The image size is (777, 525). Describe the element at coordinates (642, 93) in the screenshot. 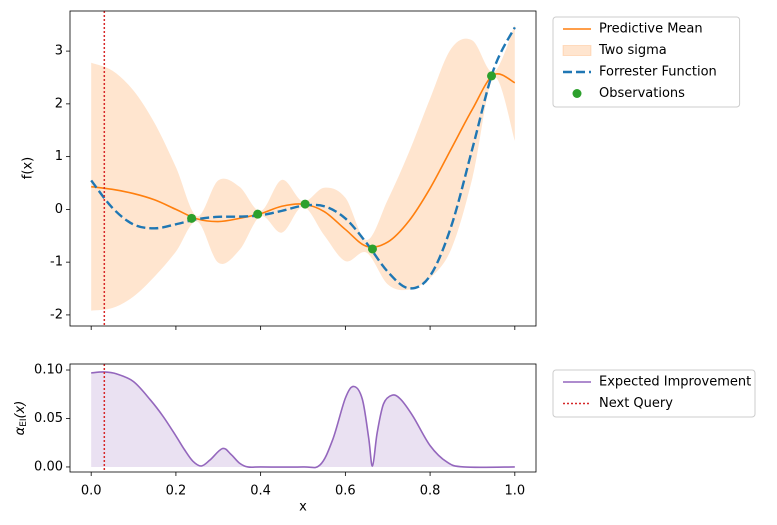

I see `legend-label: Observations` at that location.